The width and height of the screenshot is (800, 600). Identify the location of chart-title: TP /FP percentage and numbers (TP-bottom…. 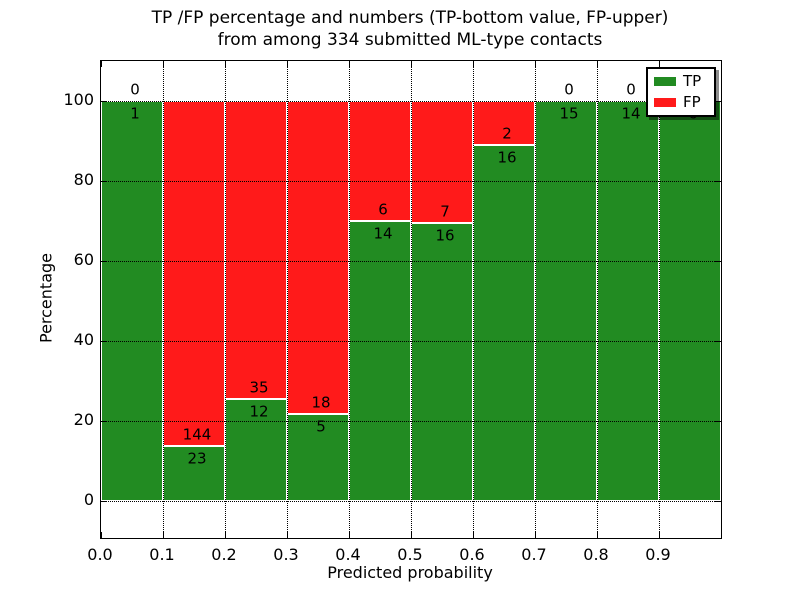
(410, 29).